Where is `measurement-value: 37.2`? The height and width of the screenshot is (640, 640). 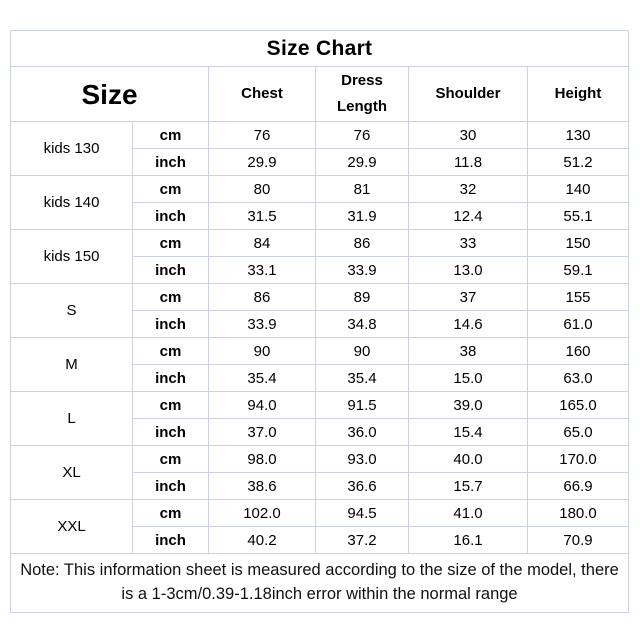 measurement-value: 37.2 is located at coordinates (362, 540).